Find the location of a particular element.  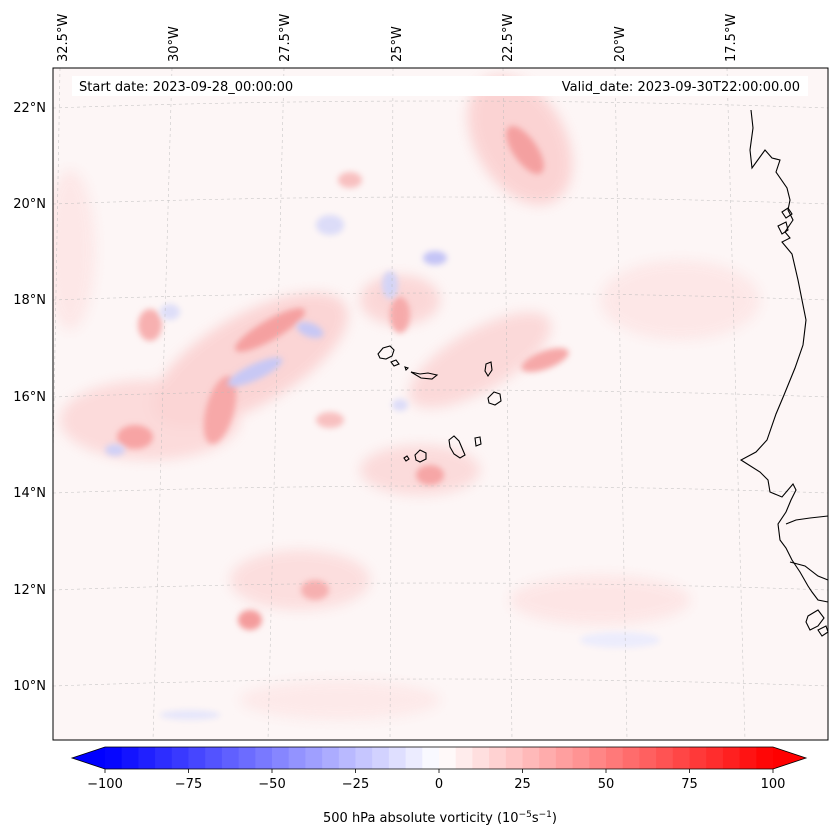

latitude-labels: 22°N 20°N 18°N 16°N 14°N 12°N 10°N is located at coordinates (29, 397).